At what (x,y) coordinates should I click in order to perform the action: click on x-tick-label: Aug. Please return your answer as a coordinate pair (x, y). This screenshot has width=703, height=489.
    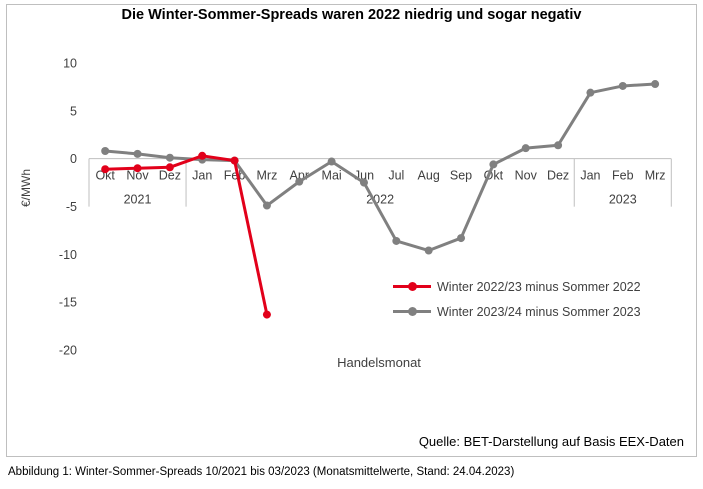
    Looking at the image, I should click on (429, 176).